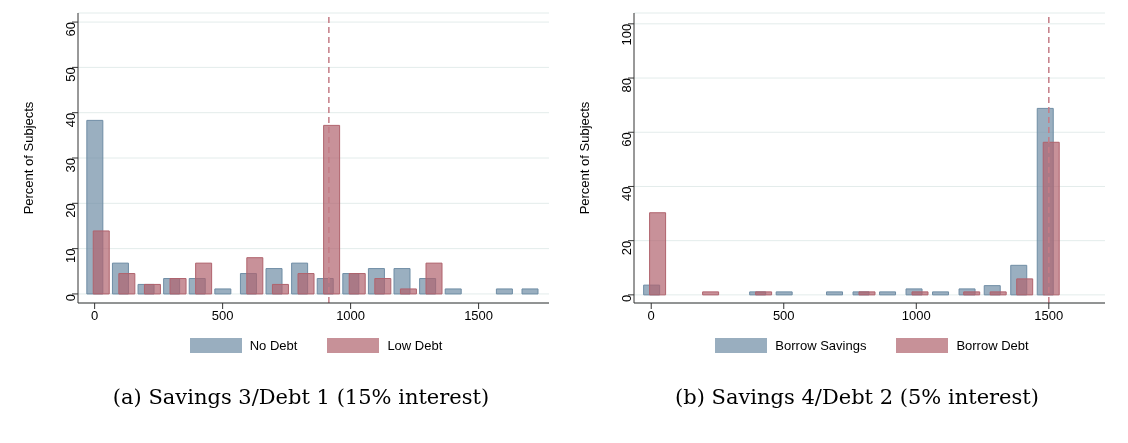 The image size is (1128, 443). What do you see at coordinates (301, 397) in the screenshot?
I see `text: (a) Savings 3/Debt 1 (15% interest)` at bounding box center [301, 397].